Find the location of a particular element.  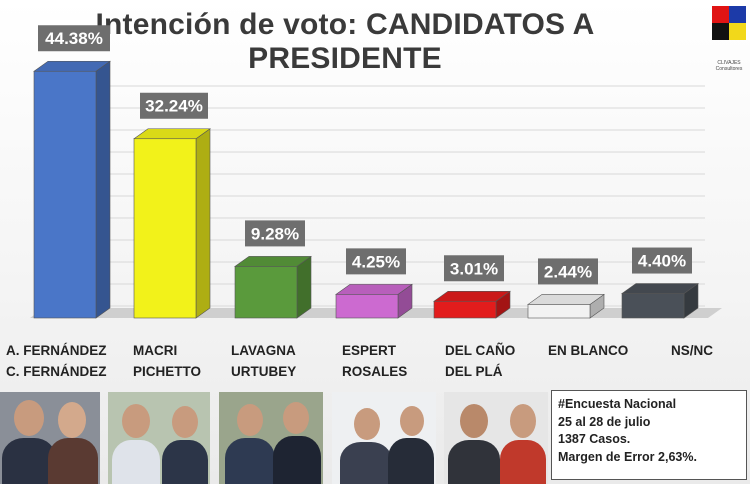

value-label: 9.28% is located at coordinates (275, 233).